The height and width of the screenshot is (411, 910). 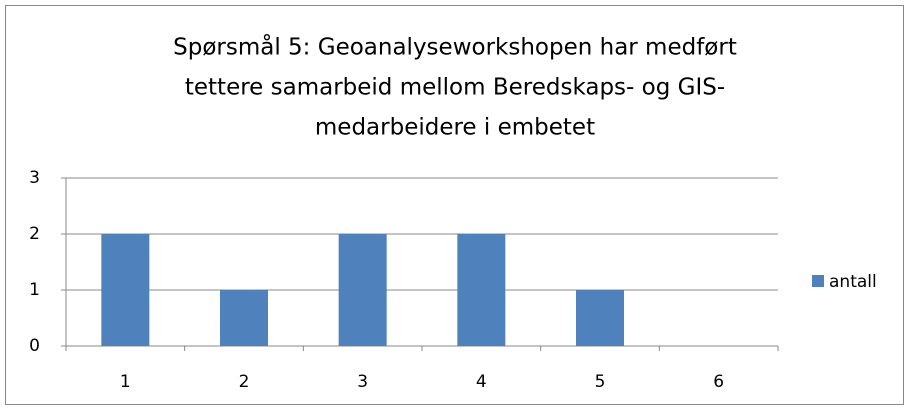 I want to click on x-tick-label: 3, so click(x=362, y=382).